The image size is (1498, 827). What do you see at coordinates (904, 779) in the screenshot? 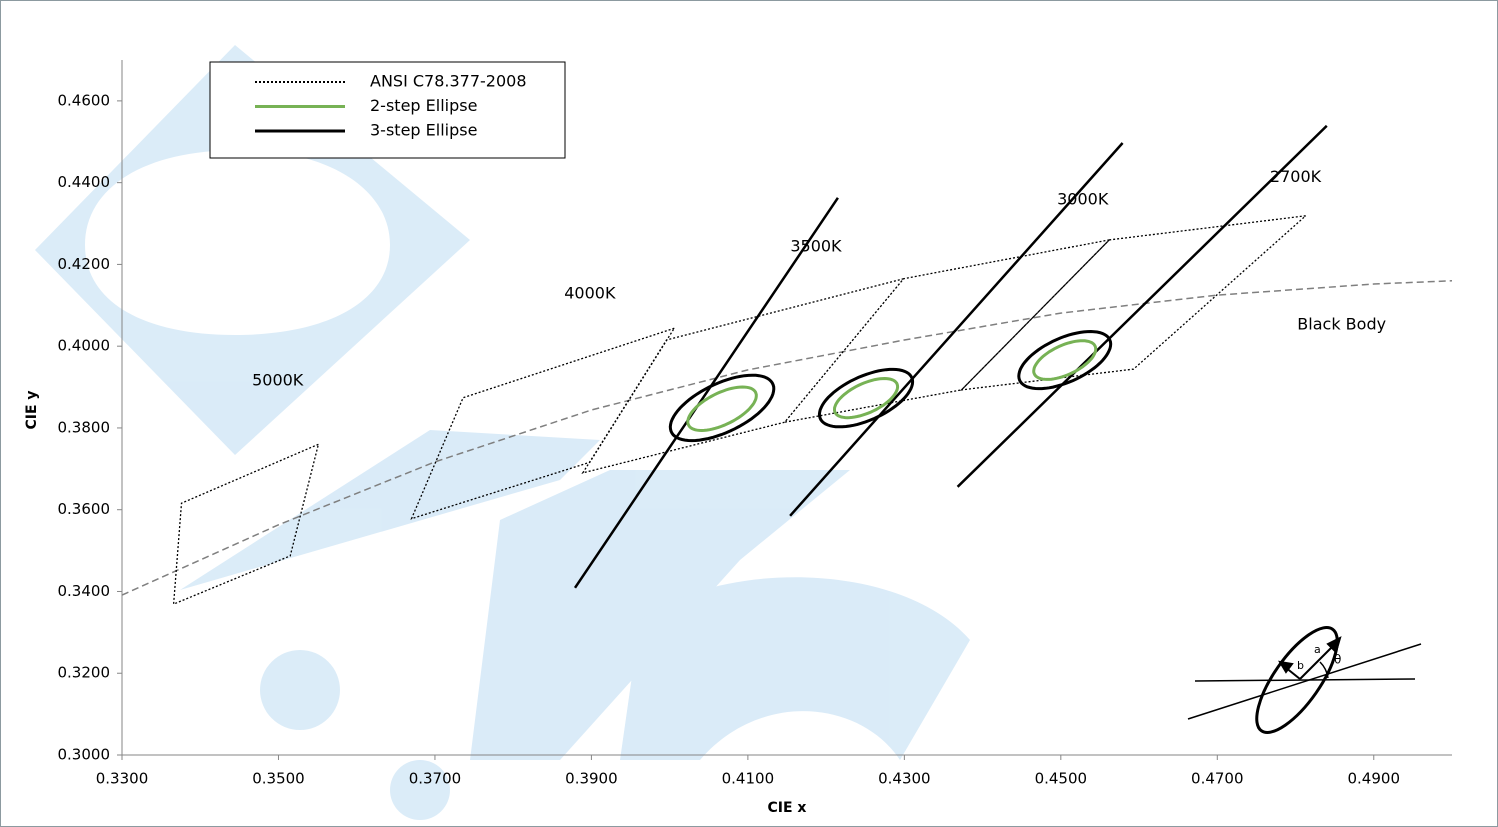
I see `x-tick-label: 0.4300` at bounding box center [904, 779].